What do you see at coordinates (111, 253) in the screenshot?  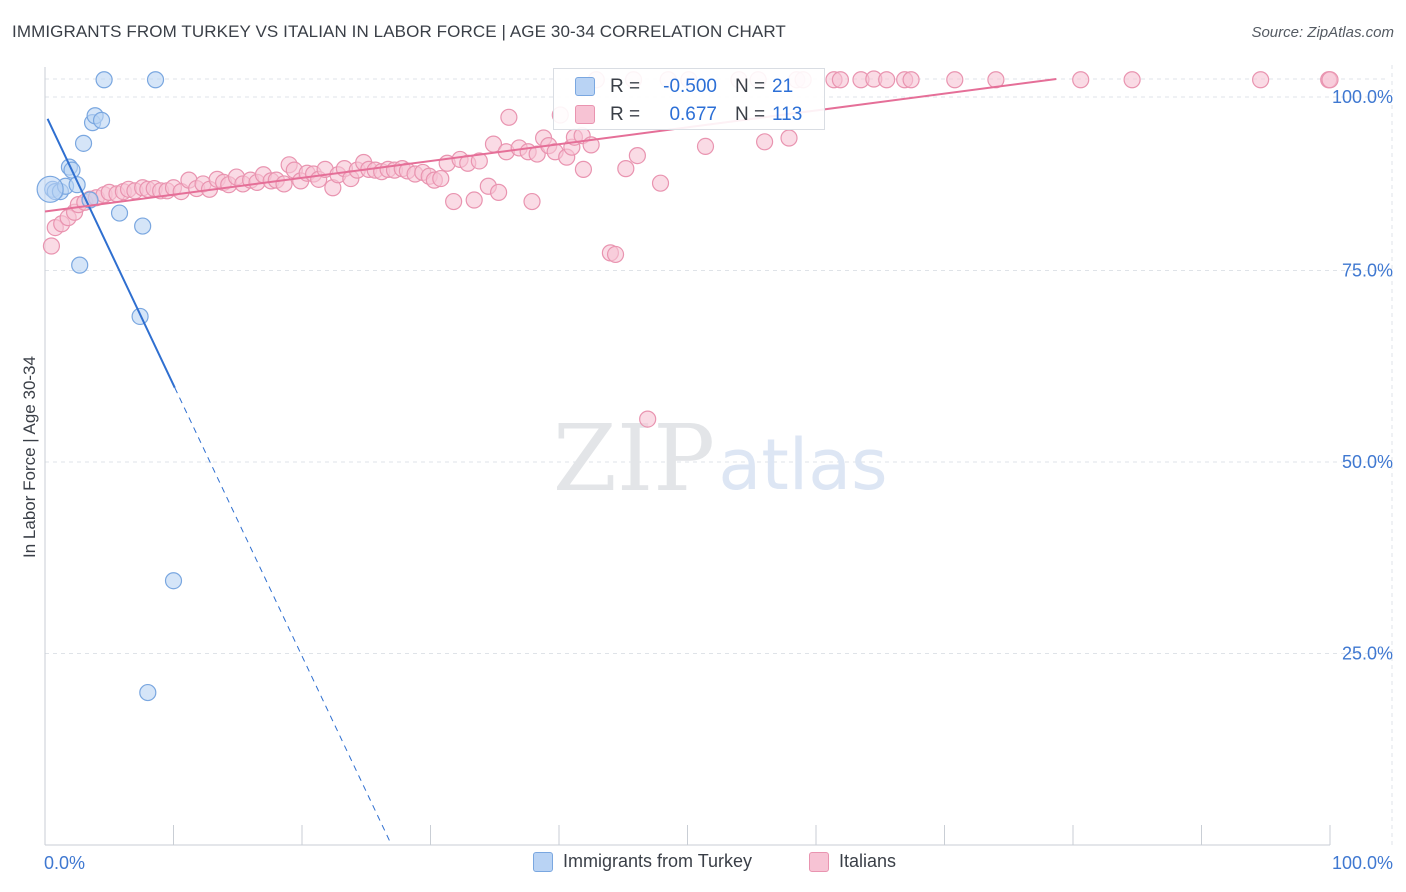 I see `turkey-trend-line` at bounding box center [111, 253].